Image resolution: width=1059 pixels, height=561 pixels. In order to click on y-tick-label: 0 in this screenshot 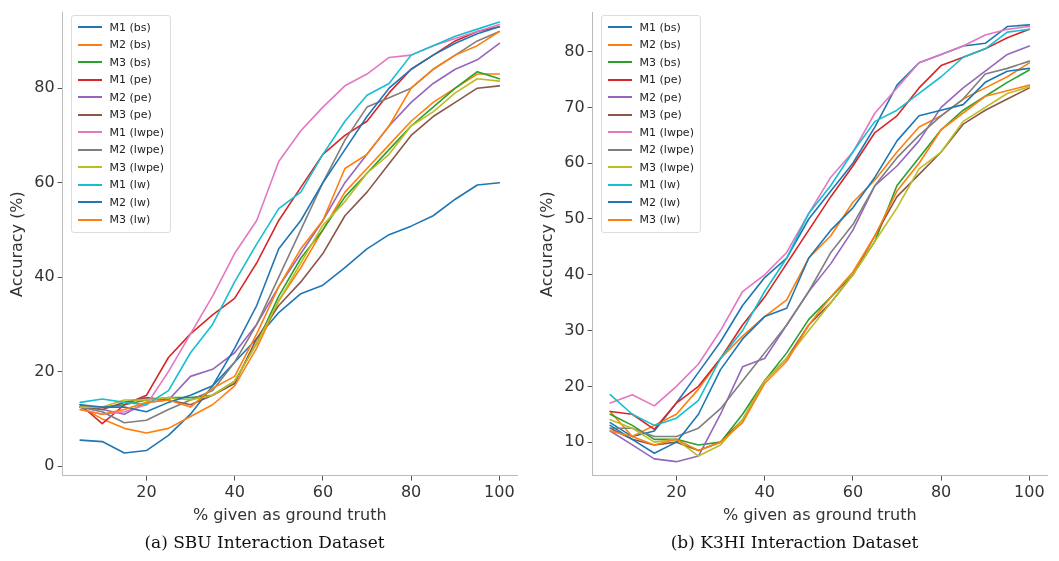, I will do `click(49, 465)`.